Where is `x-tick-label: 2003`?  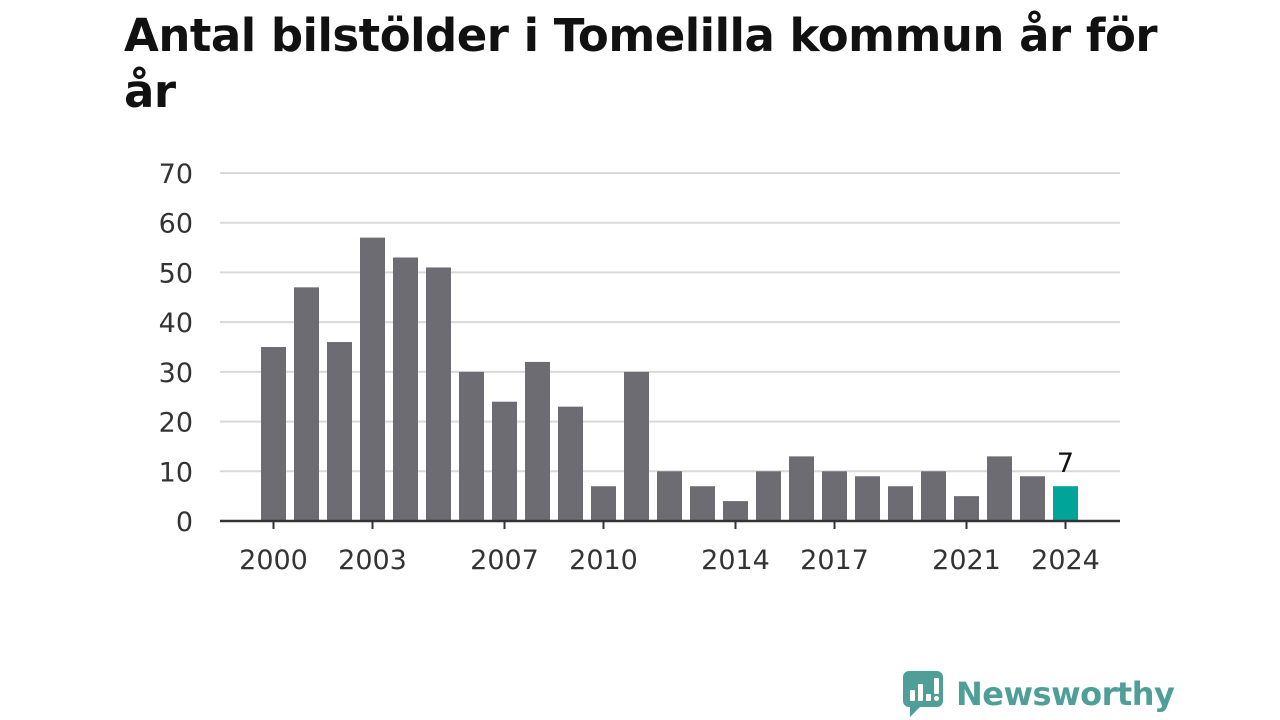
x-tick-label: 2003 is located at coordinates (372, 560).